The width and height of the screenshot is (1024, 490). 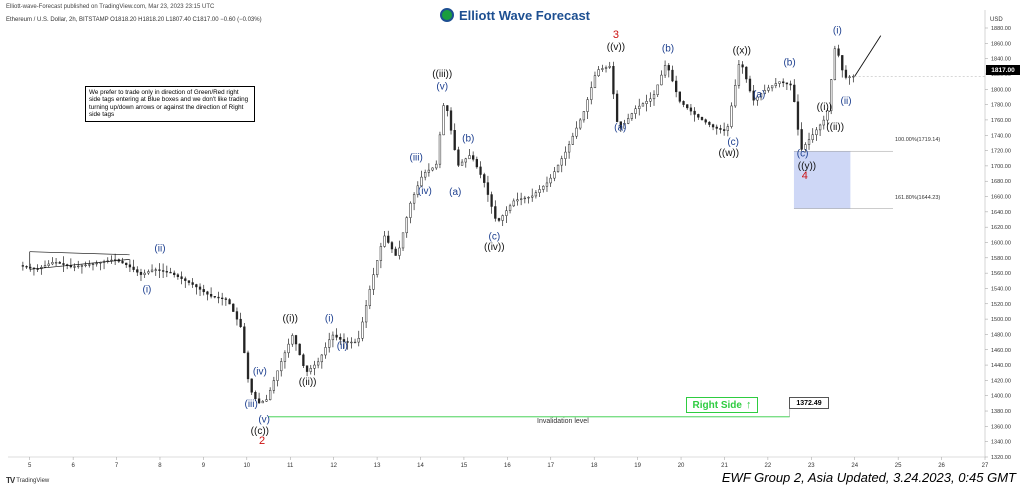 What do you see at coordinates (668, 49) in the screenshot?
I see `wave-label: (b)` at bounding box center [668, 49].